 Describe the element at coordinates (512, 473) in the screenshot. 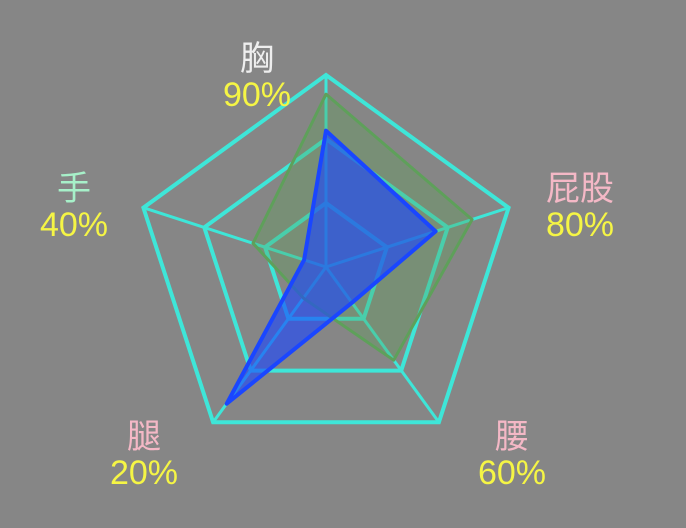

I see `axis-value-waist: 60%` at that location.